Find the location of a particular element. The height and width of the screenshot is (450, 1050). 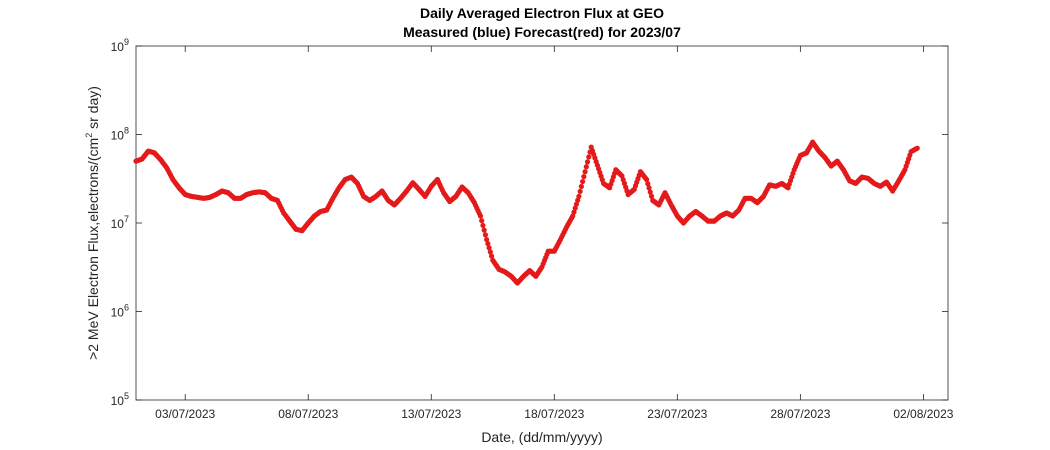

y-tick-label: 10⁹ is located at coordinates (120, 45).